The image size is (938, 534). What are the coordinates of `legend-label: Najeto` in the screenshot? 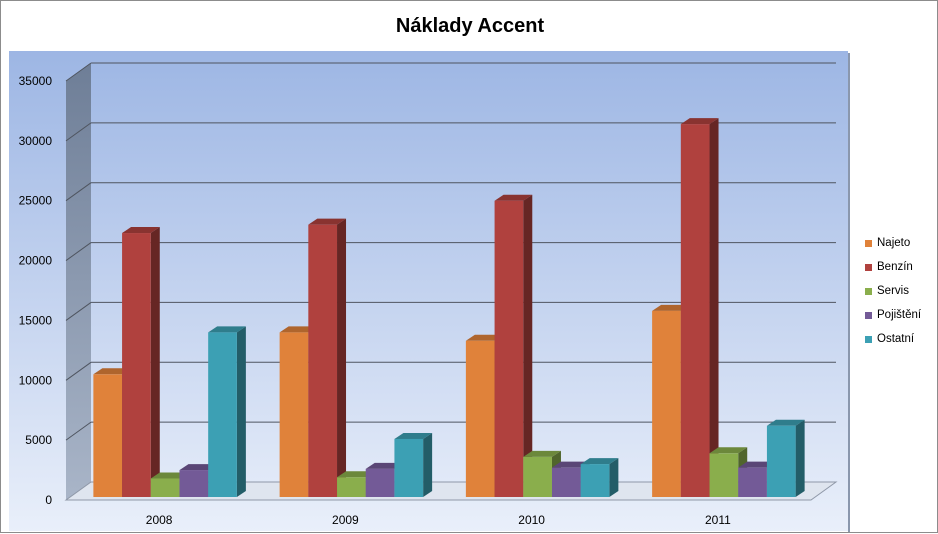 It's located at (894, 243).